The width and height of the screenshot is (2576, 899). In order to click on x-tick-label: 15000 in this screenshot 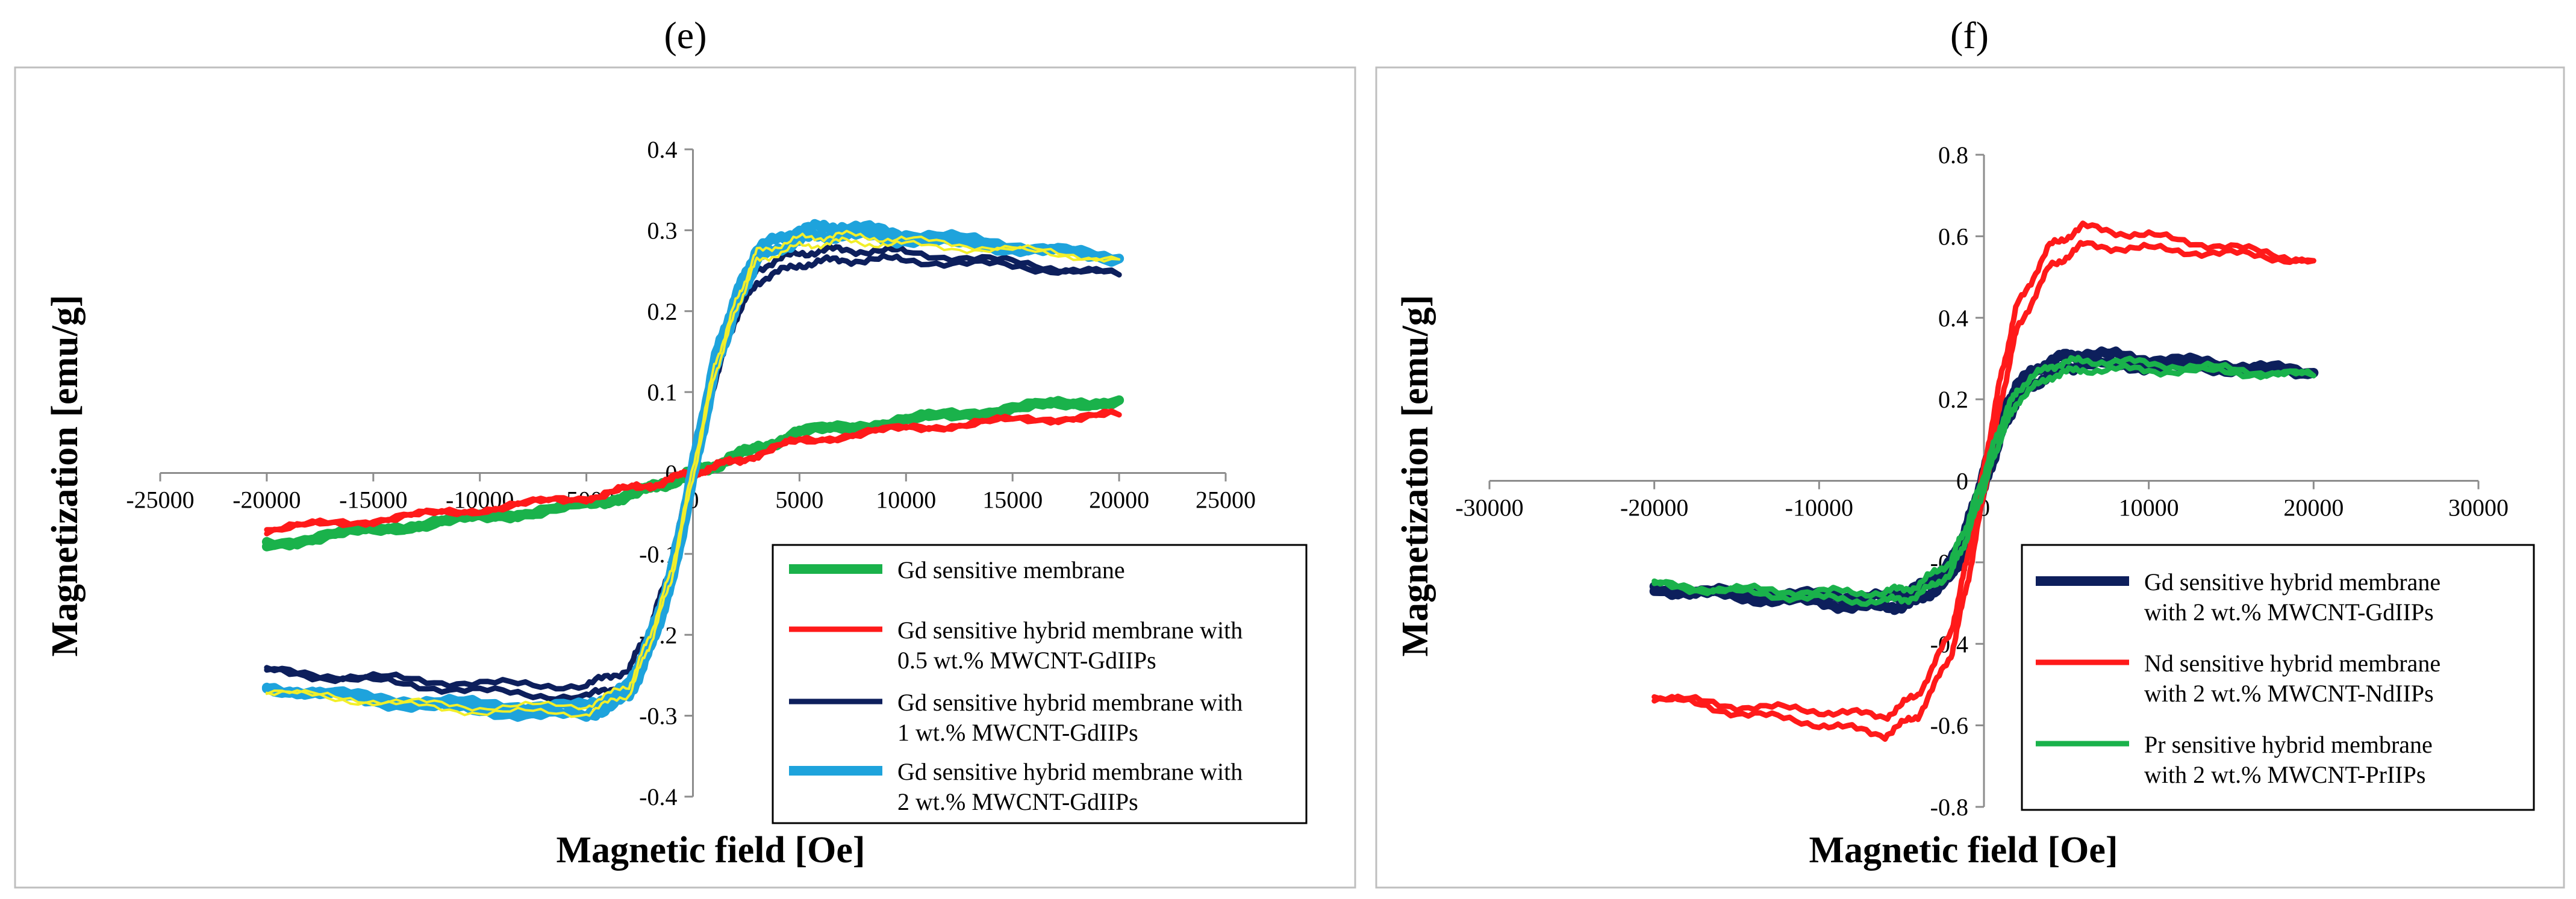, I will do `click(1012, 501)`.